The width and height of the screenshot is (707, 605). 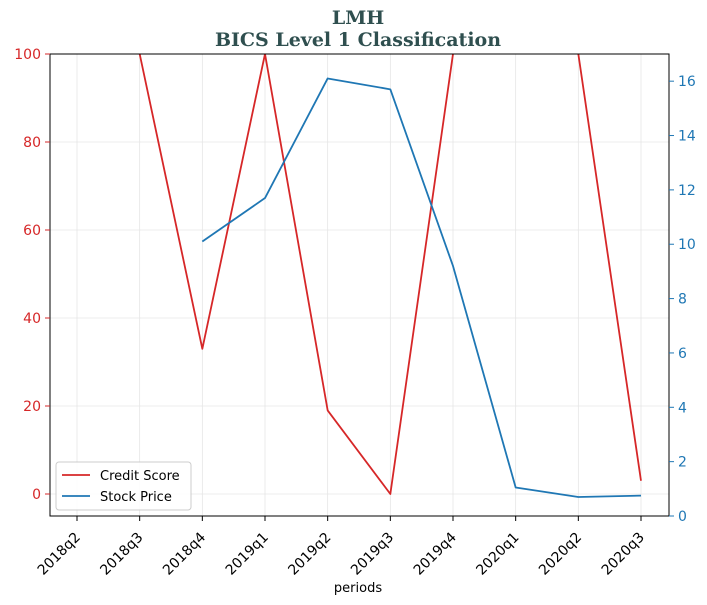 I want to click on right-y-tick-label: 6, so click(x=682, y=354).